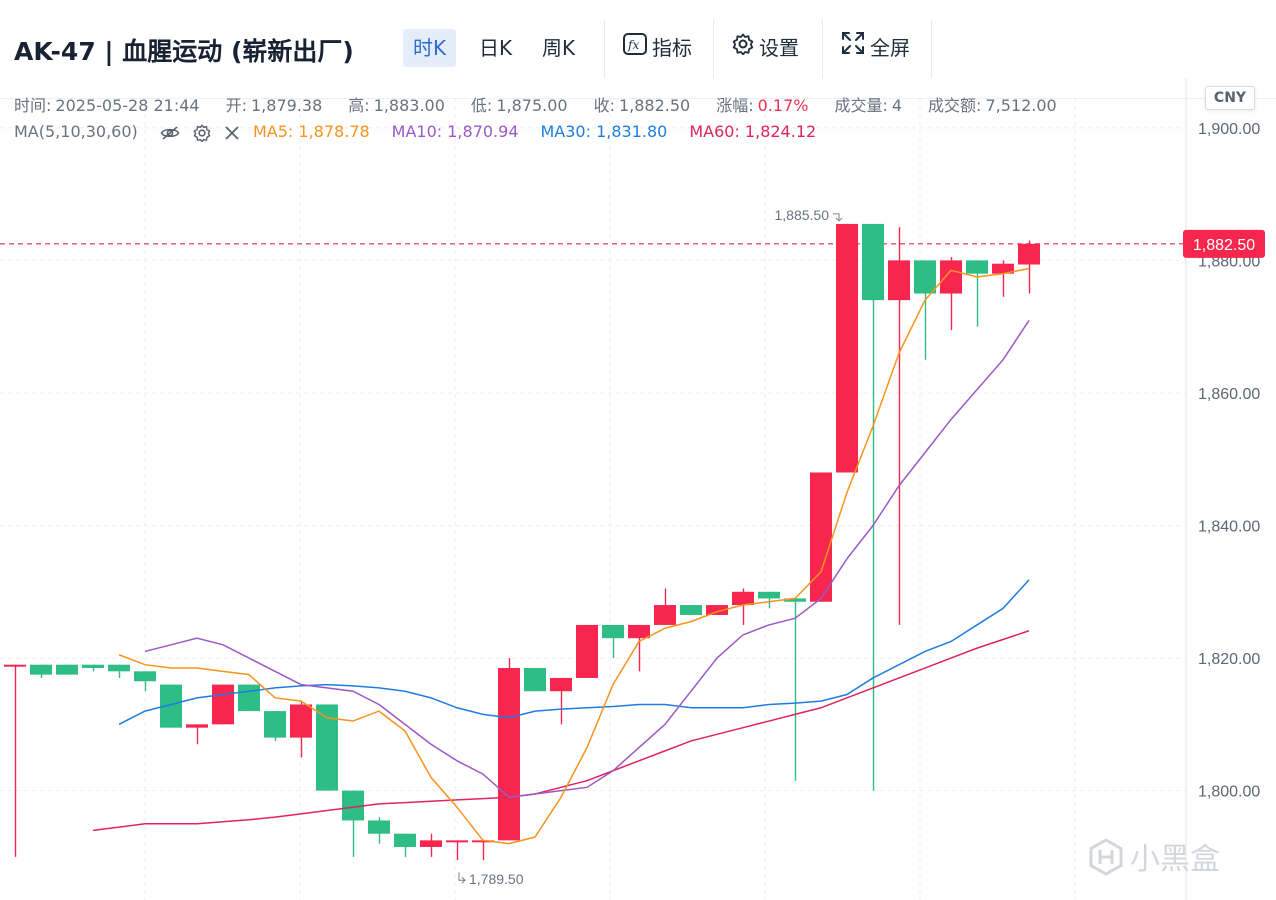 The image size is (1276, 900). Describe the element at coordinates (496, 879) in the screenshot. I see `min-price-label: 1,789.50` at that location.